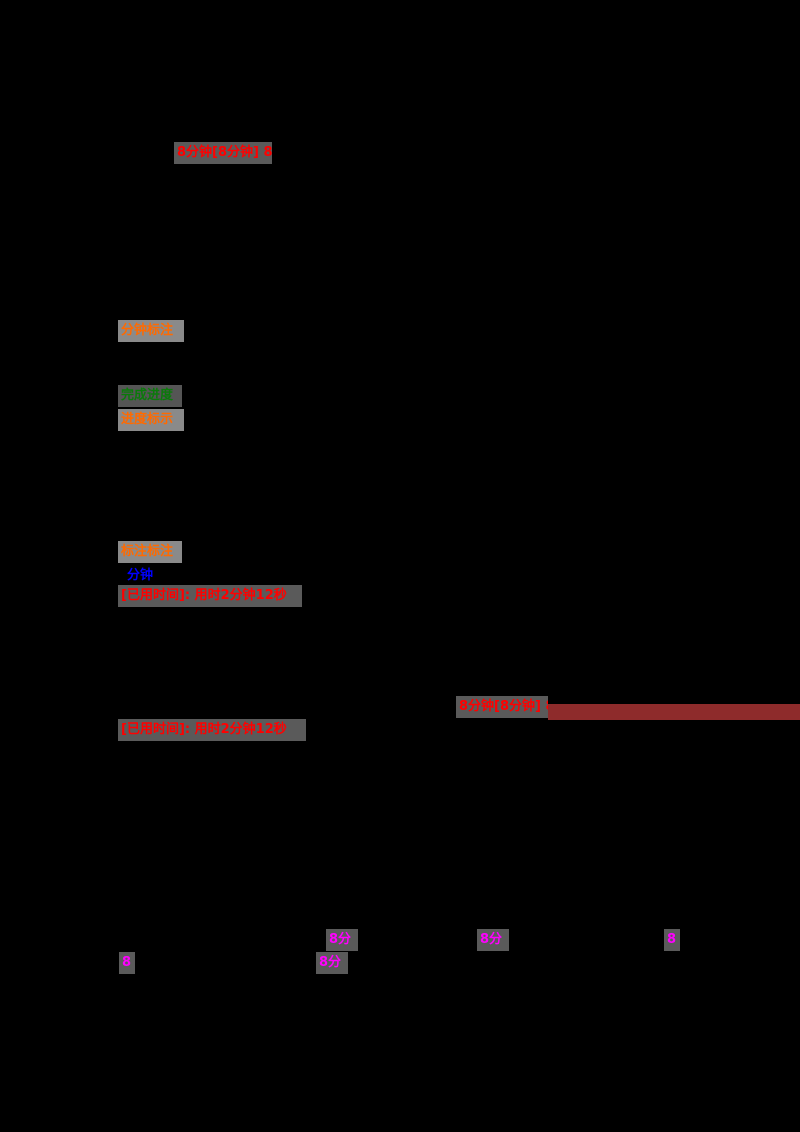  I want to click on green-label-1: 完成进度, so click(150, 396).